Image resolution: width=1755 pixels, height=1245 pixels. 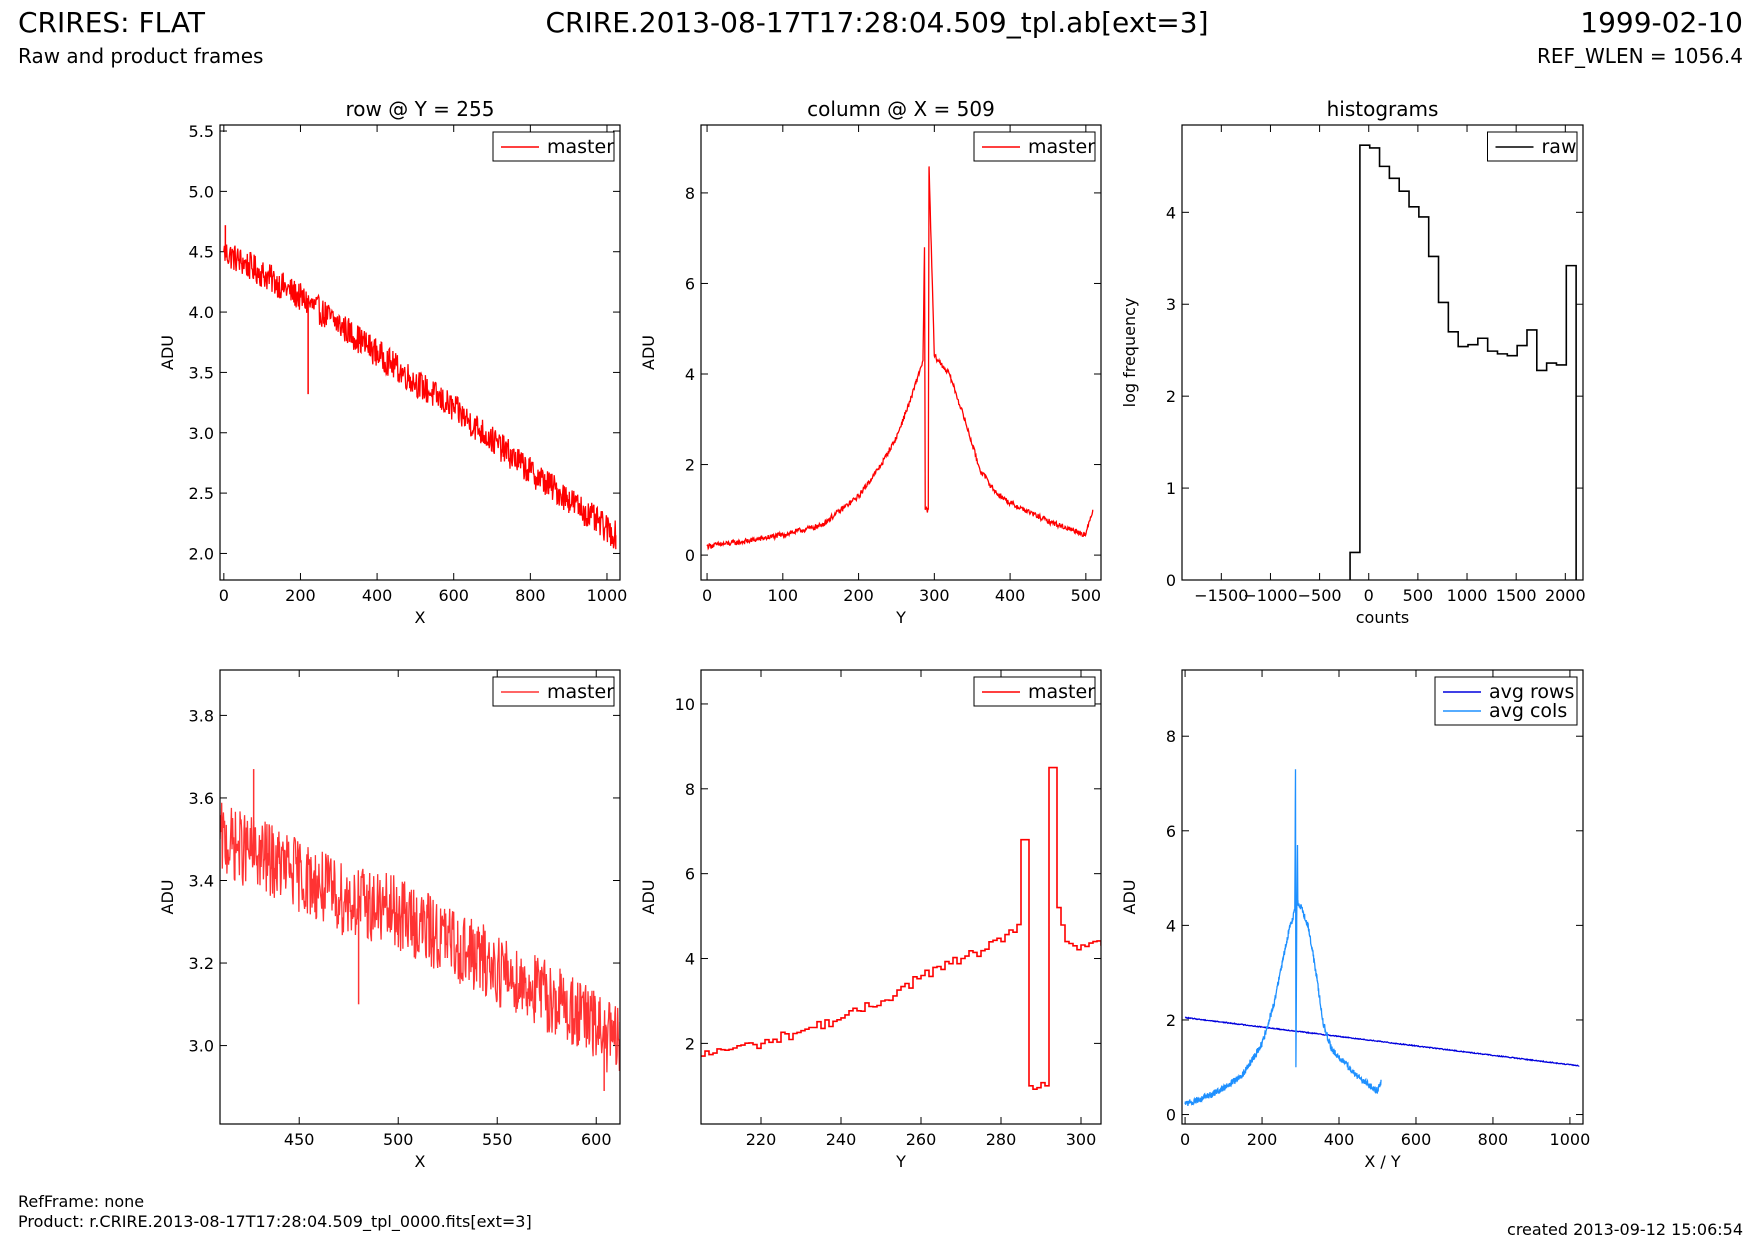 What do you see at coordinates (685, 704) in the screenshot?
I see `y-tick-label: 10` at bounding box center [685, 704].